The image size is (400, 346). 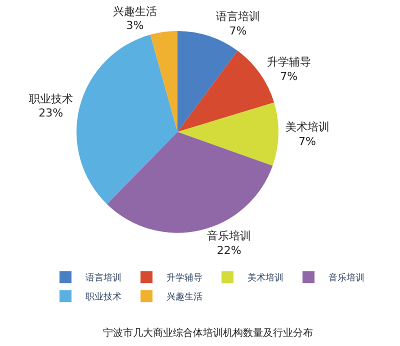 I want to click on legend-label: 职业技术, so click(x=104, y=297).